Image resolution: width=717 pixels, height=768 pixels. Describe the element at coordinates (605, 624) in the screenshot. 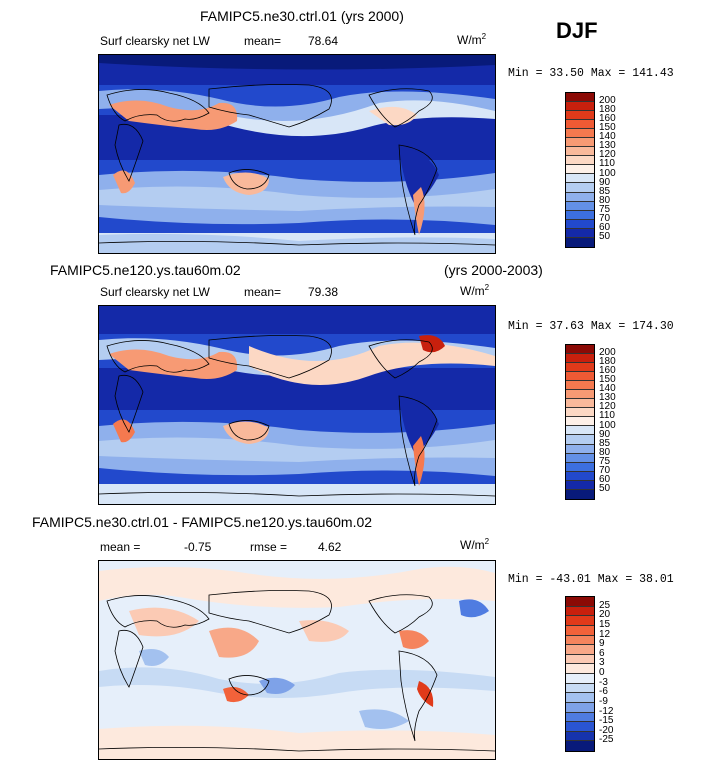

I see `colorbar-tick-label: 15` at that location.